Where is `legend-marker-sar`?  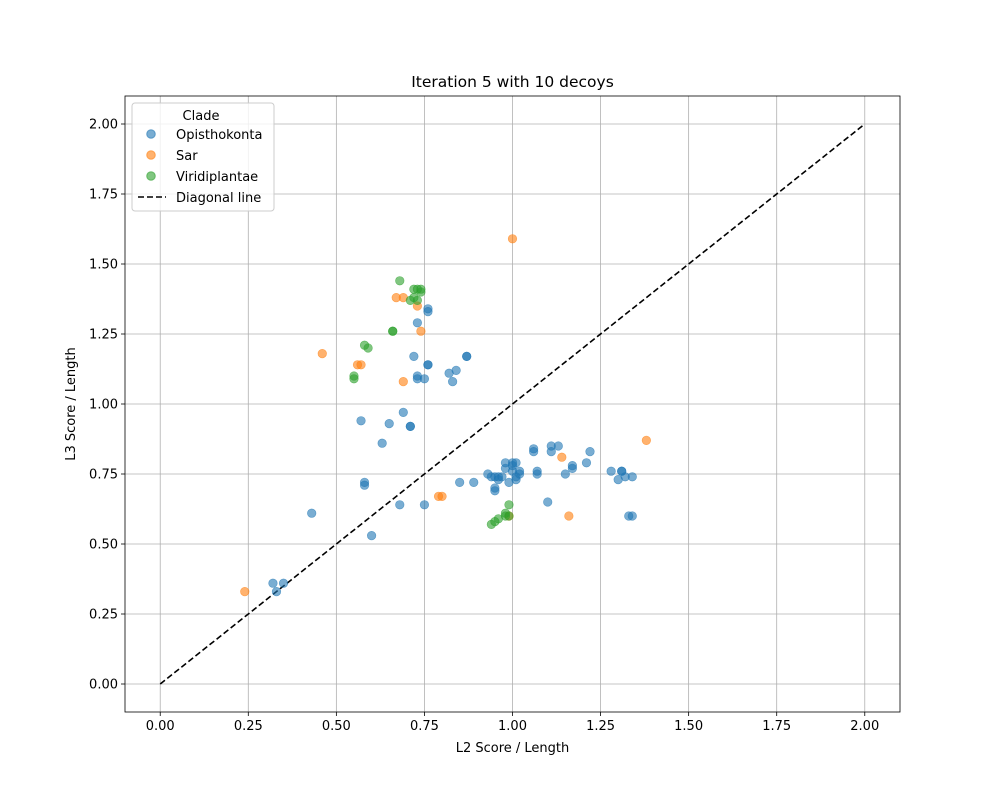 legend-marker-sar is located at coordinates (151, 155).